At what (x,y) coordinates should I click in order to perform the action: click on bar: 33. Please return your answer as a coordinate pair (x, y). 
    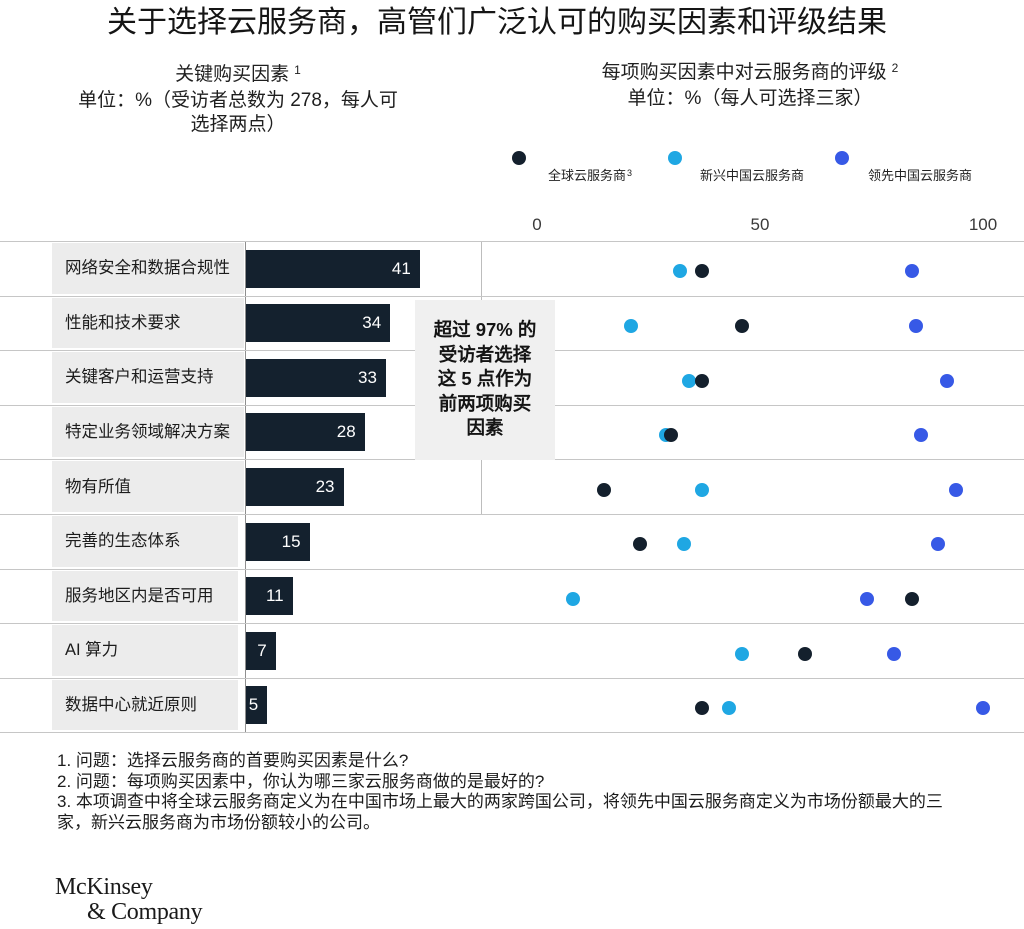
    Looking at the image, I should click on (316, 377).